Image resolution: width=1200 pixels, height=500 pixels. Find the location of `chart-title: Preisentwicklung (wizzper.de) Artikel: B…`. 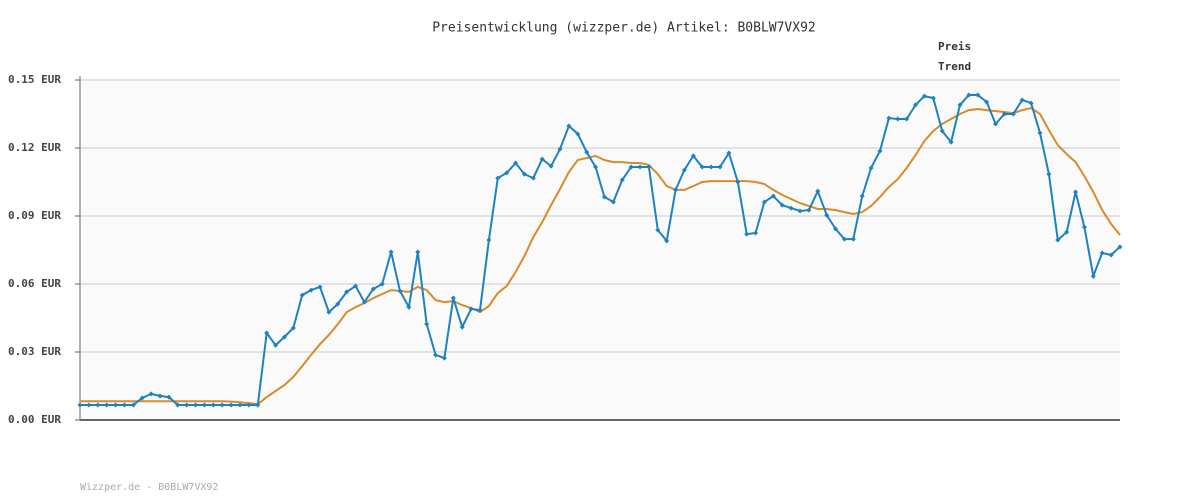

chart-title: Preisentwicklung (wizzper.de) Artikel: B… is located at coordinates (624, 28).